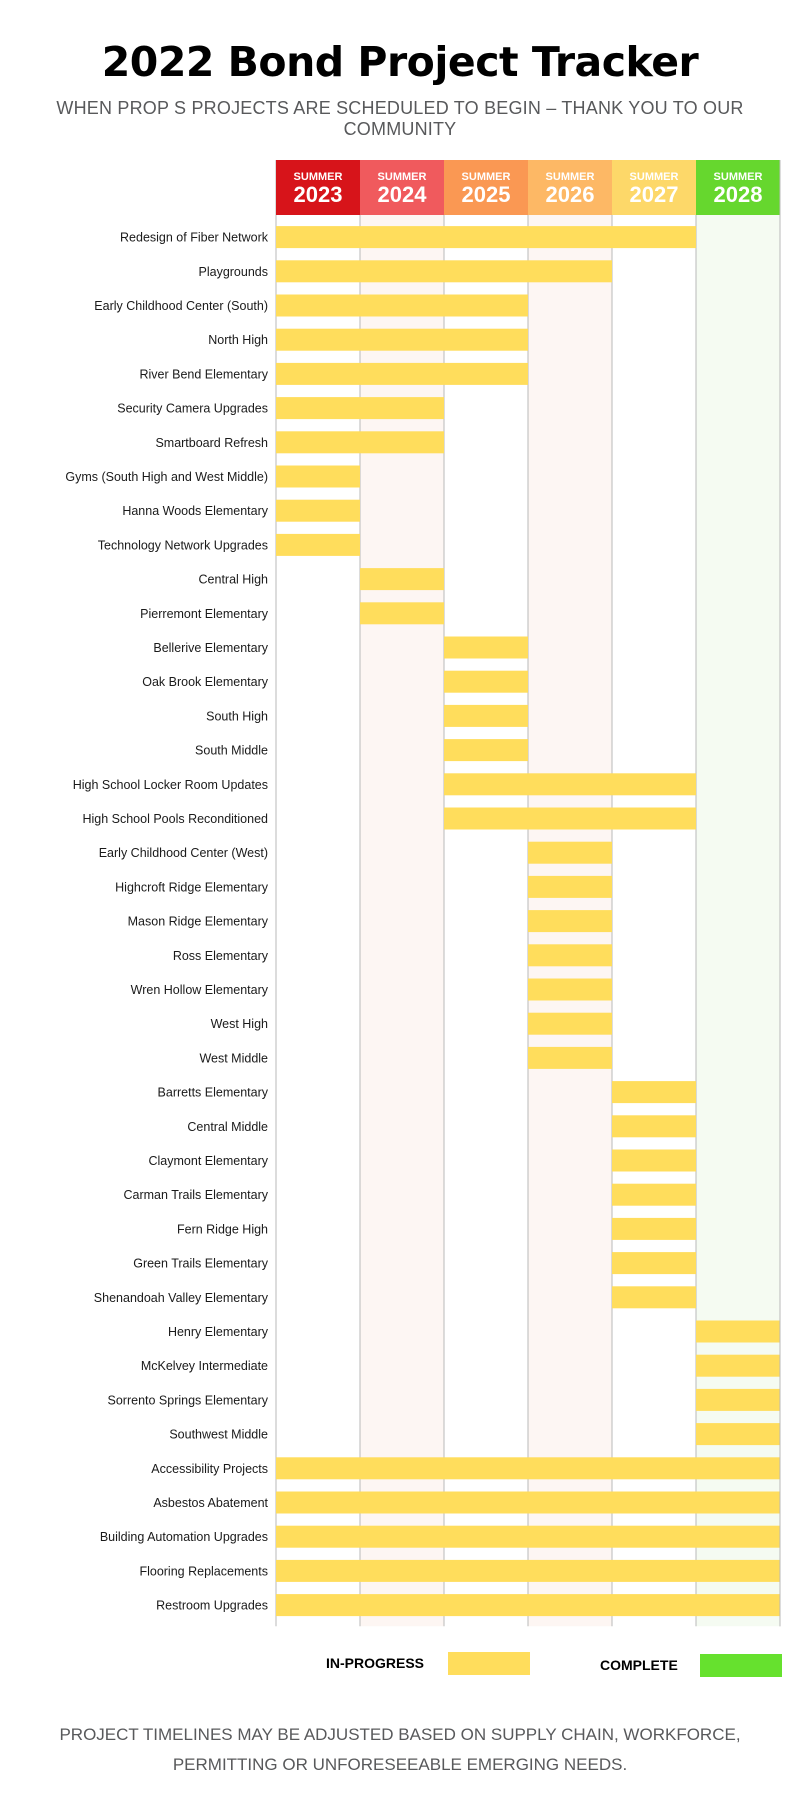  I want to click on column-header-2024, so click(402, 187).